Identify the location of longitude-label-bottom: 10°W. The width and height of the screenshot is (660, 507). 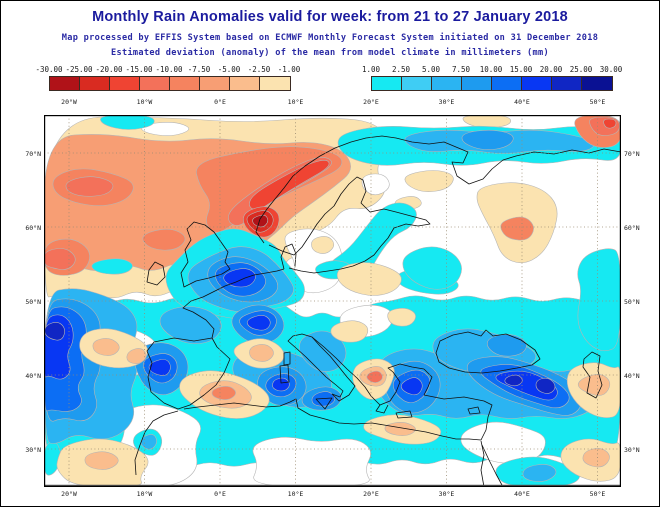
(144, 494).